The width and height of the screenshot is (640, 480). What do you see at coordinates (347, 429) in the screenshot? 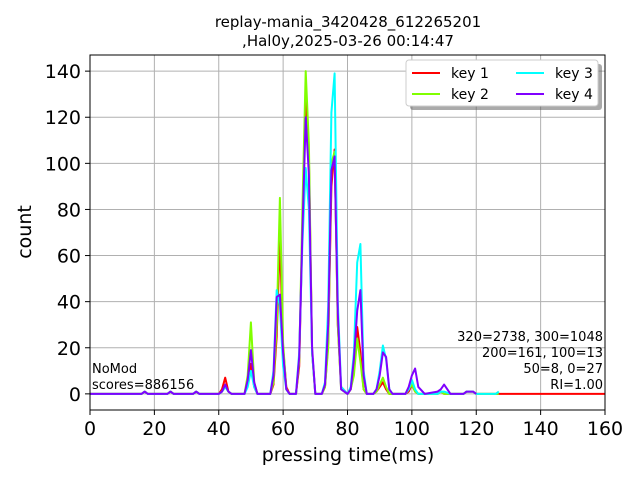
I see `x-tick-label: 80` at bounding box center [347, 429].